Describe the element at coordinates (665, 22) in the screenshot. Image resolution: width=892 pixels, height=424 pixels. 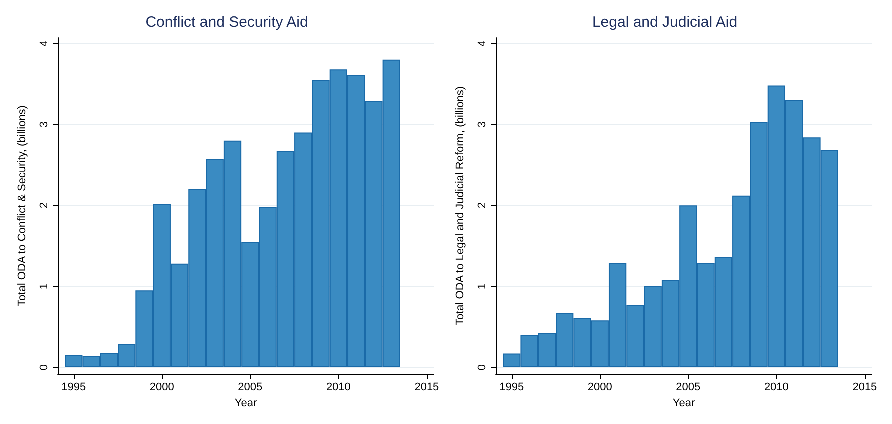
I see `chart-title: Legal and Judicial Aid` at that location.